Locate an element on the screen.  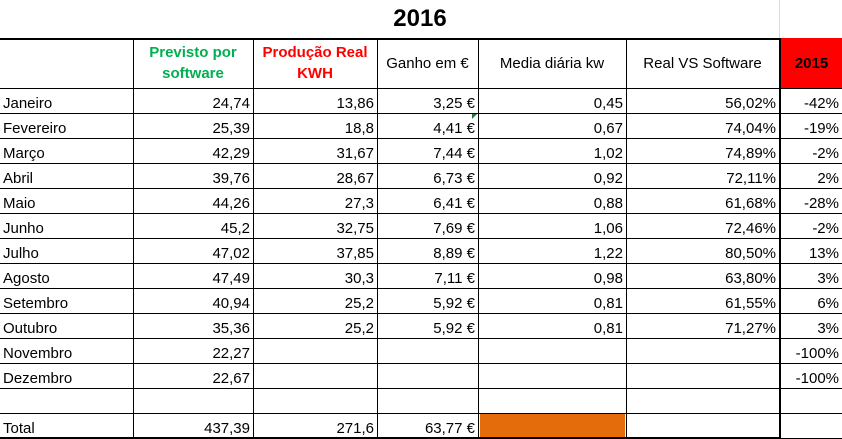
header-ganho: Ganho em € is located at coordinates (427, 63).